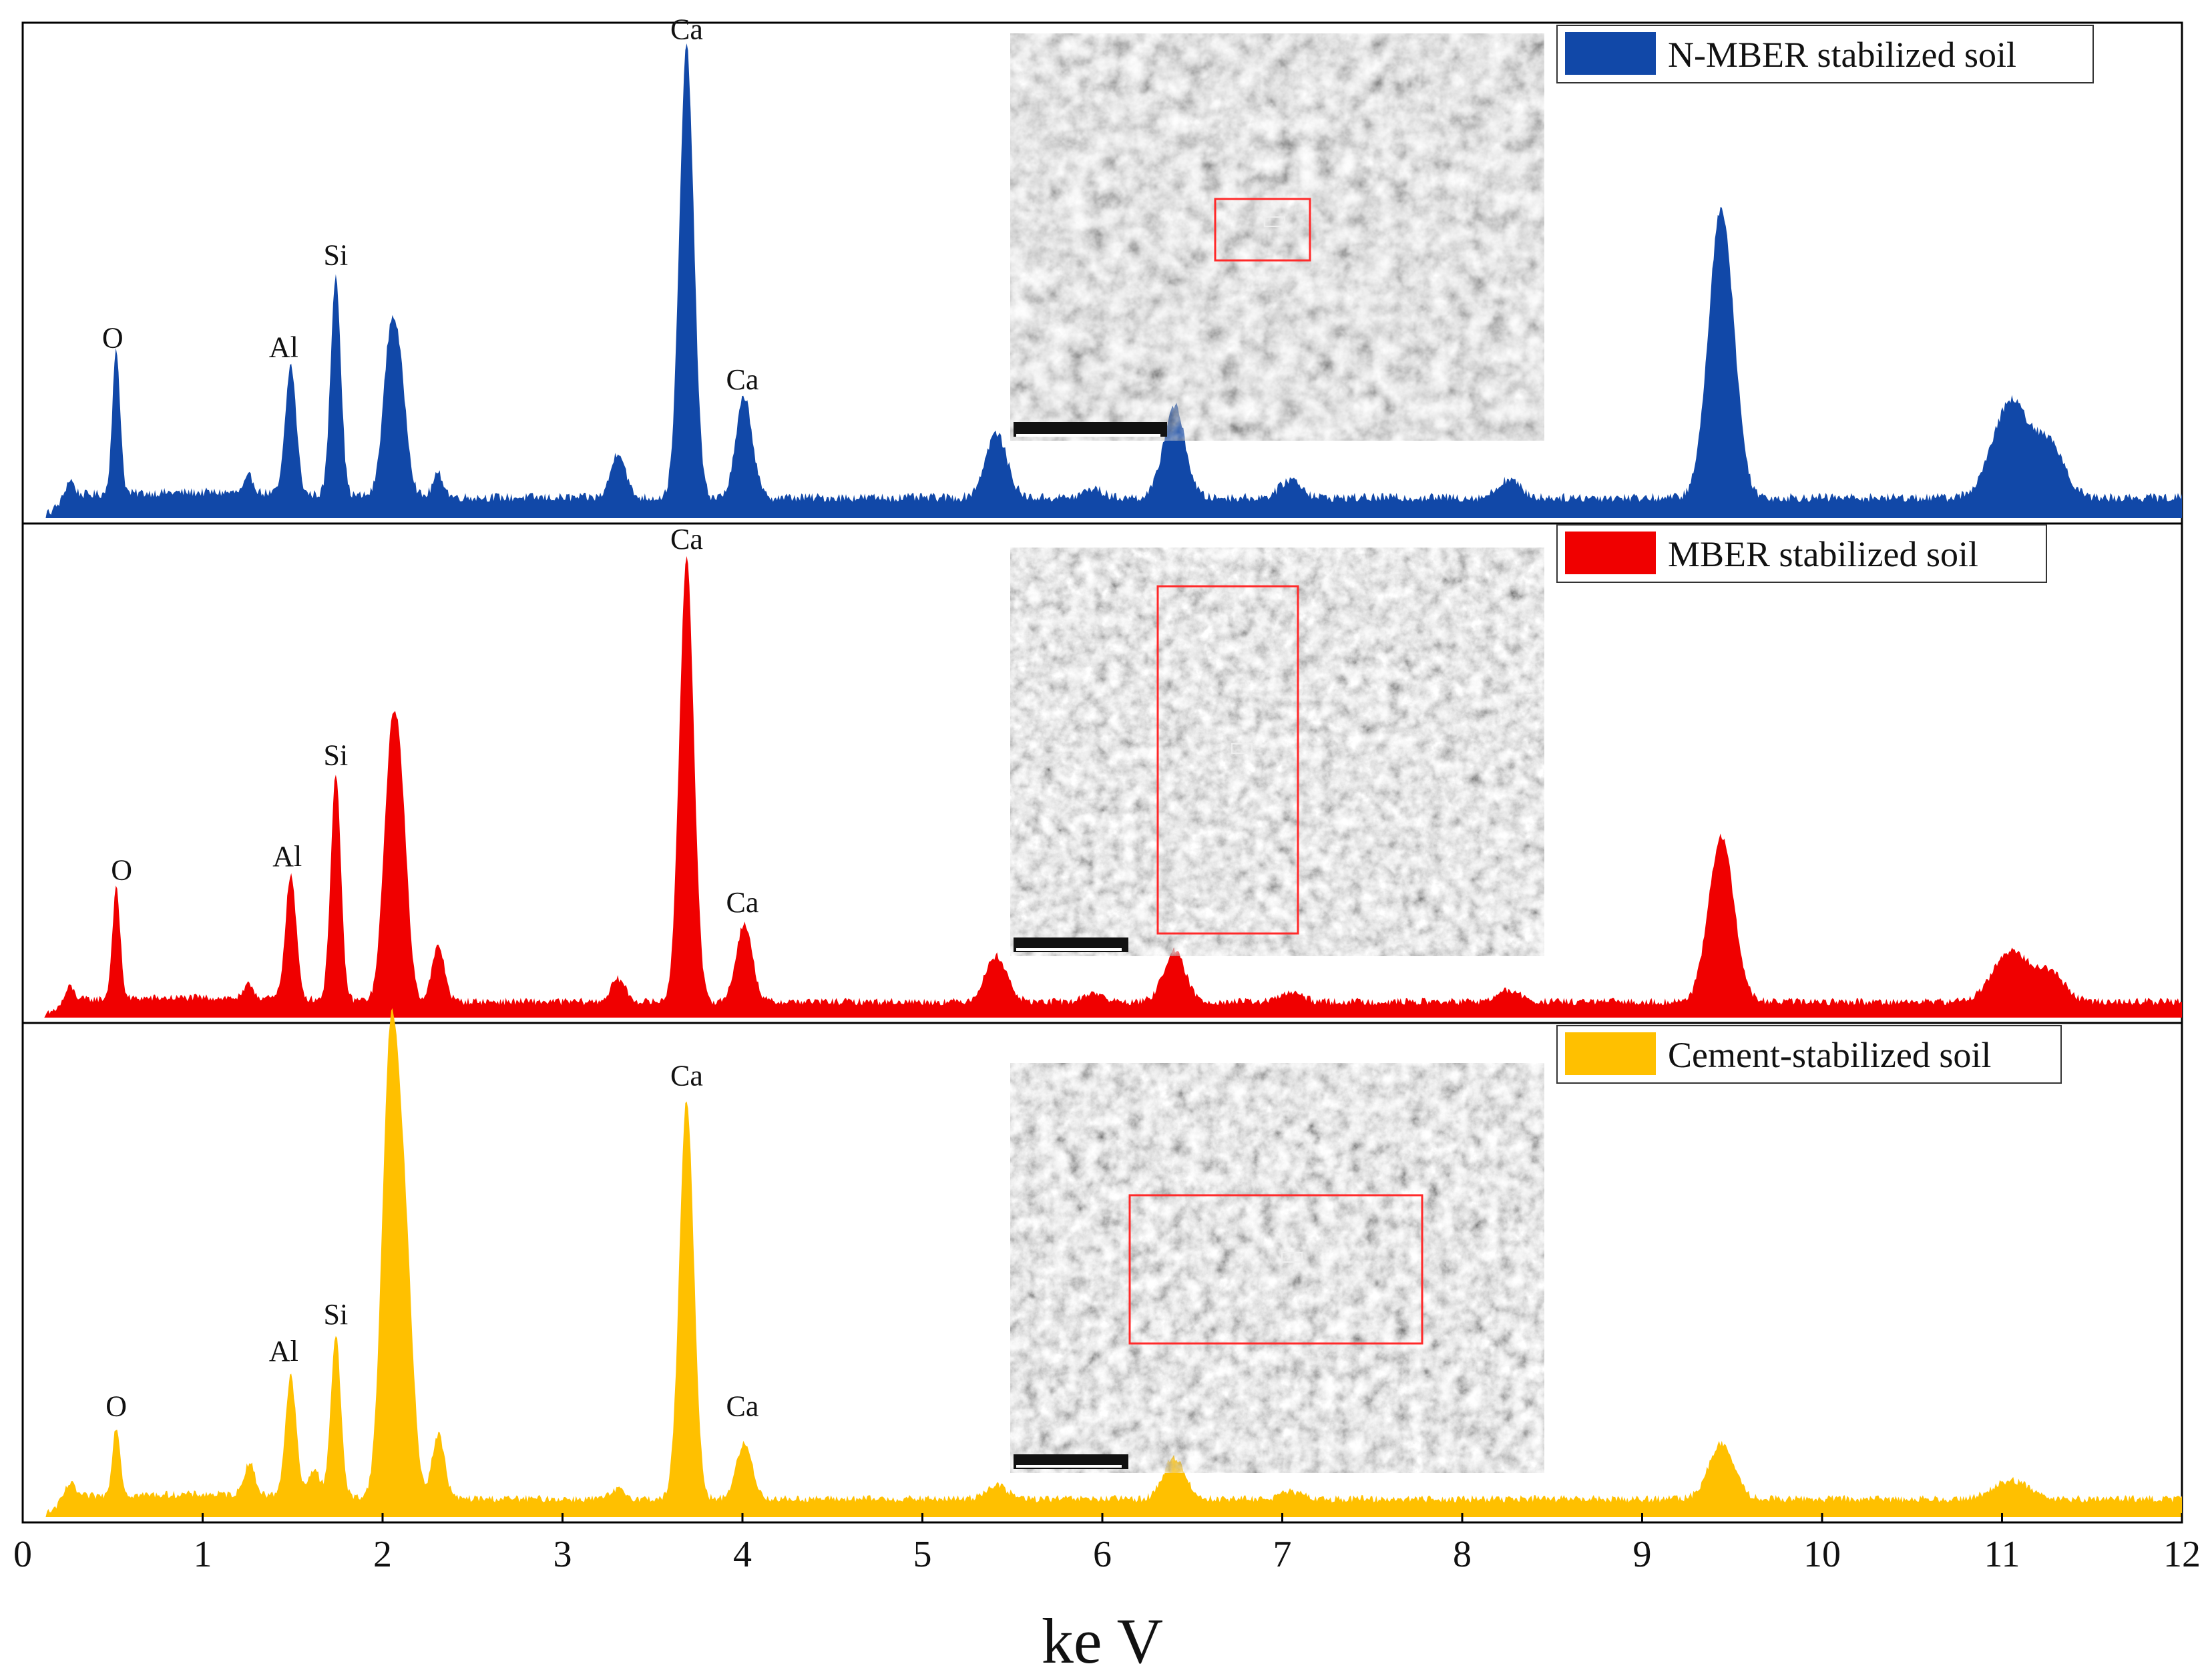 This screenshot has width=2212, height=1676. I want to click on x-tick-label-10: 10, so click(1822, 1555).